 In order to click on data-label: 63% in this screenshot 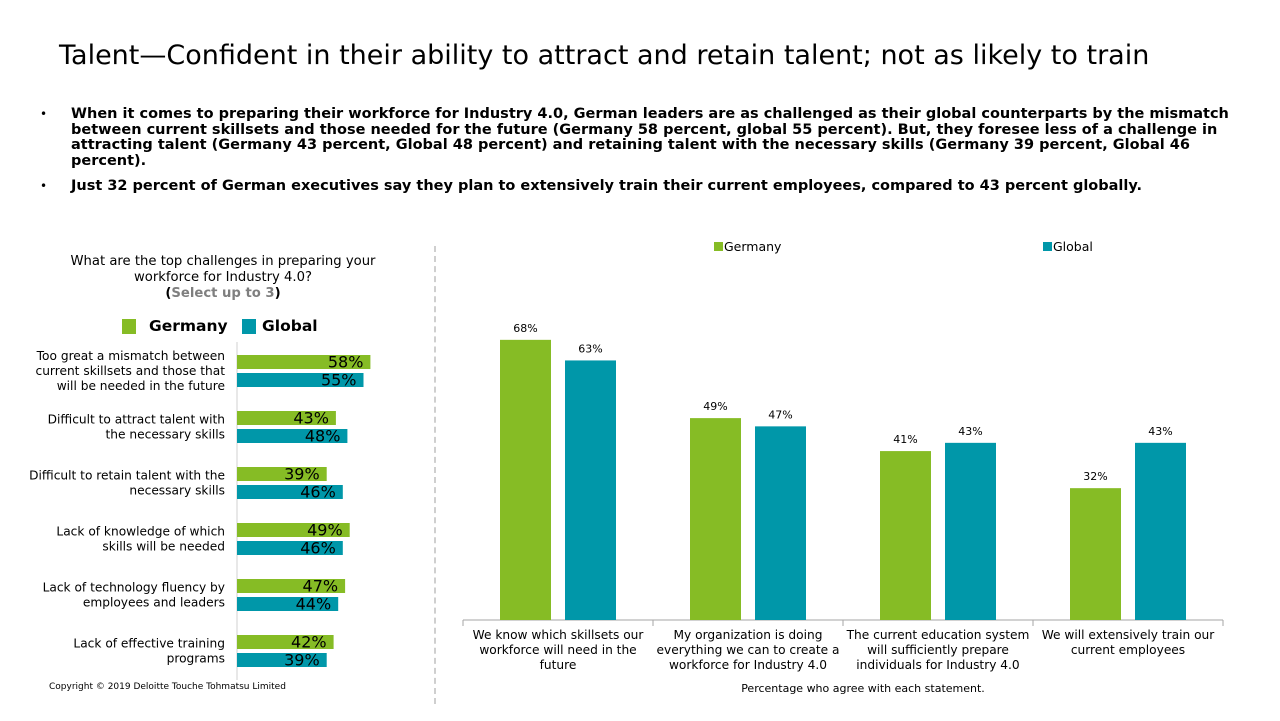, I will do `click(590, 348)`.